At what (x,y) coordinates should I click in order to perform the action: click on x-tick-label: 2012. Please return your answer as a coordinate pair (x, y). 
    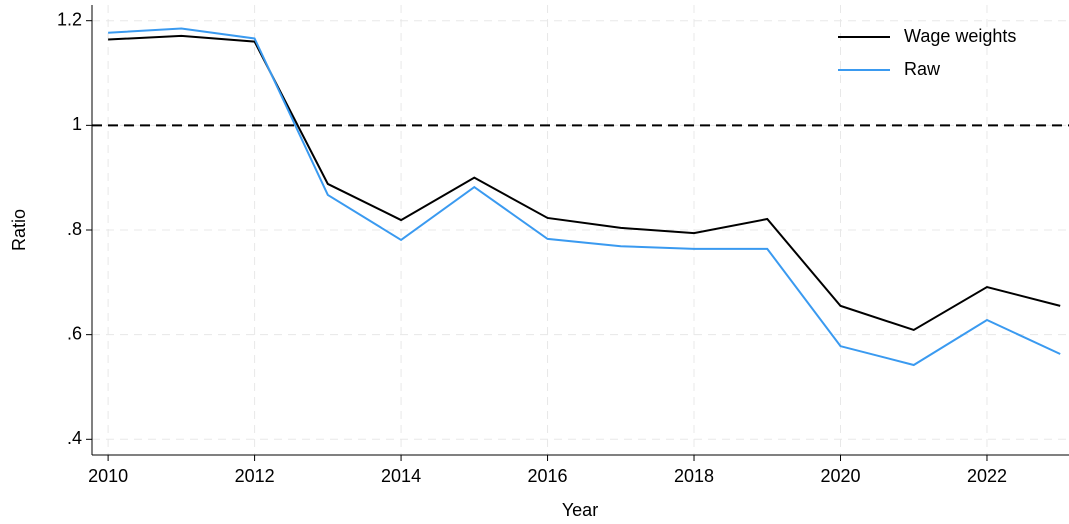
    Looking at the image, I should click on (255, 476).